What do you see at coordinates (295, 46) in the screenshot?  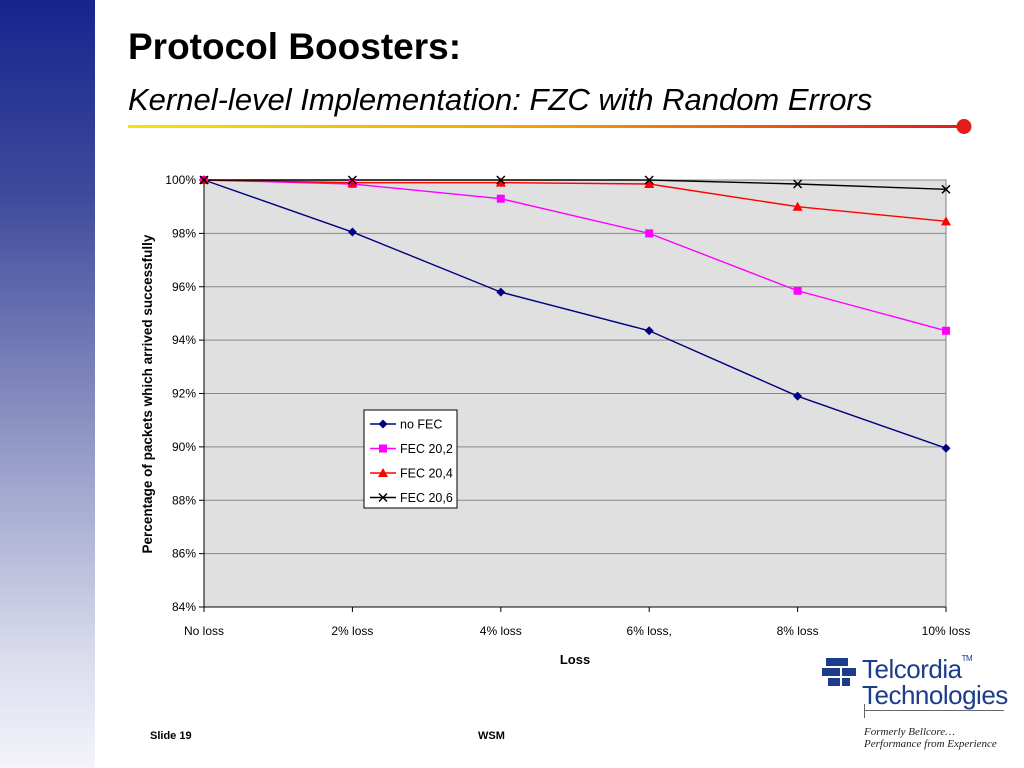 I see `slide-title: Protocol Boosters:` at bounding box center [295, 46].